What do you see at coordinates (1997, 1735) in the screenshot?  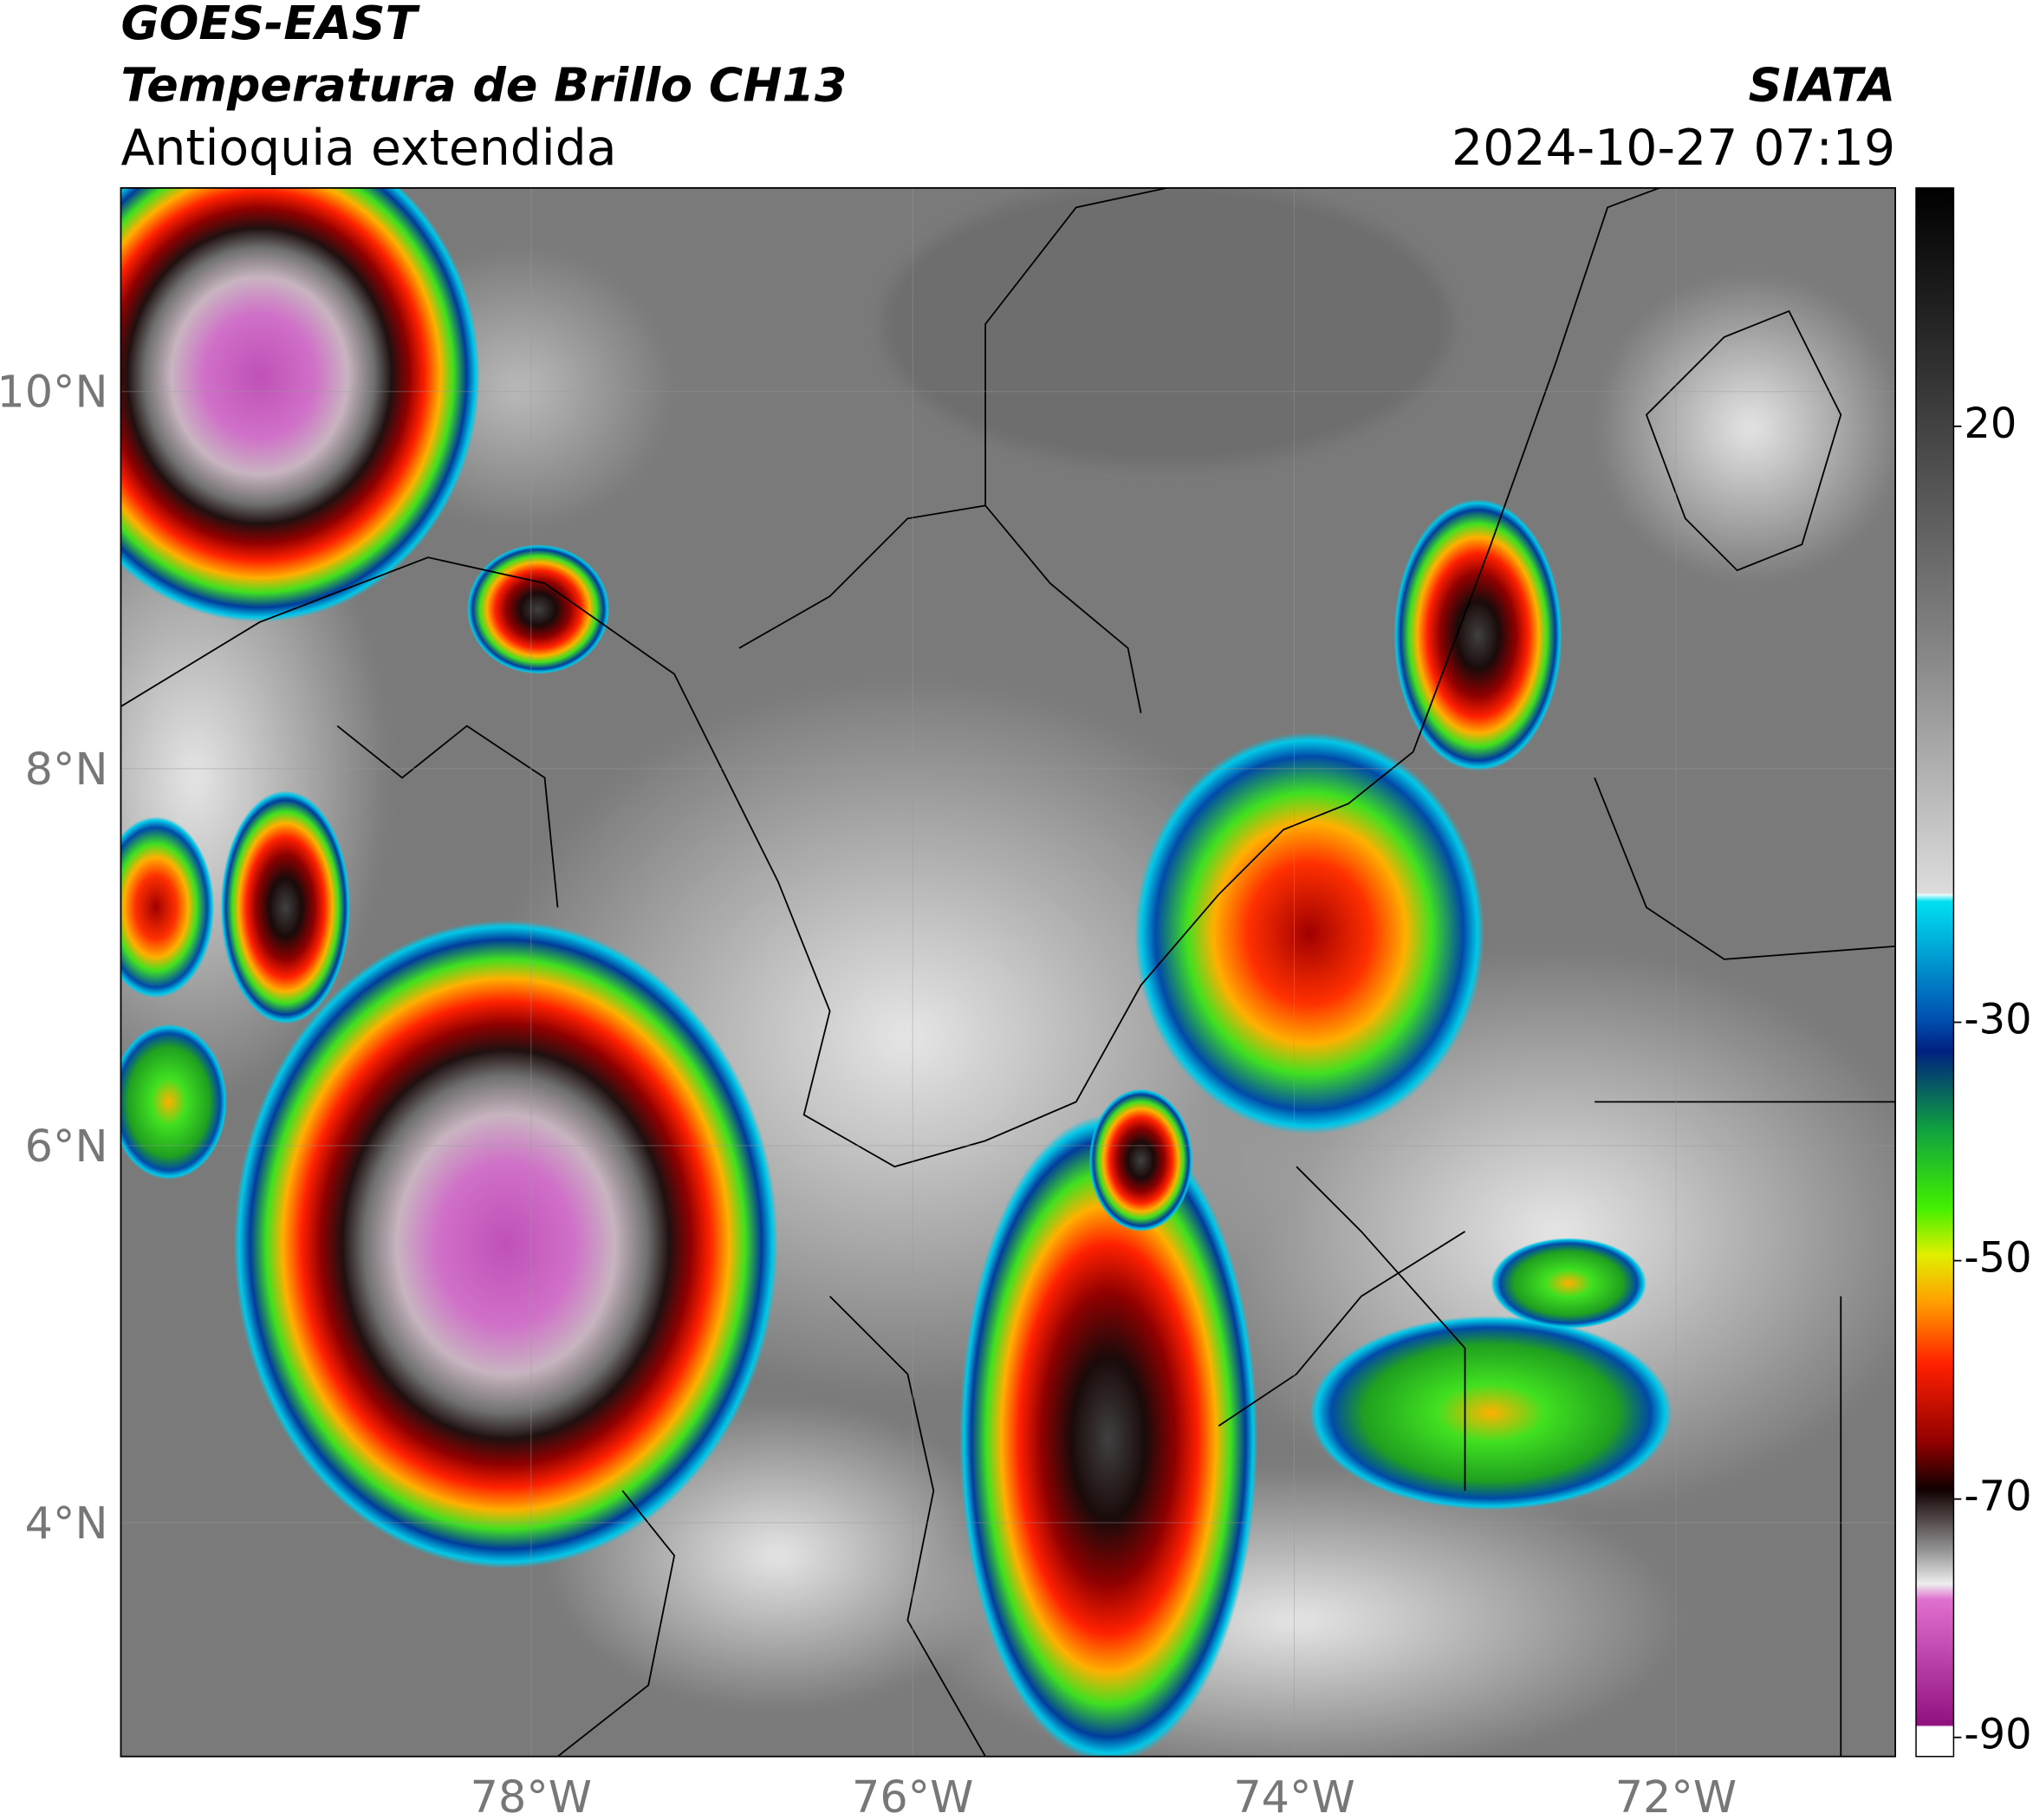 I see `colorbar-tick-label: -90` at bounding box center [1997, 1735].